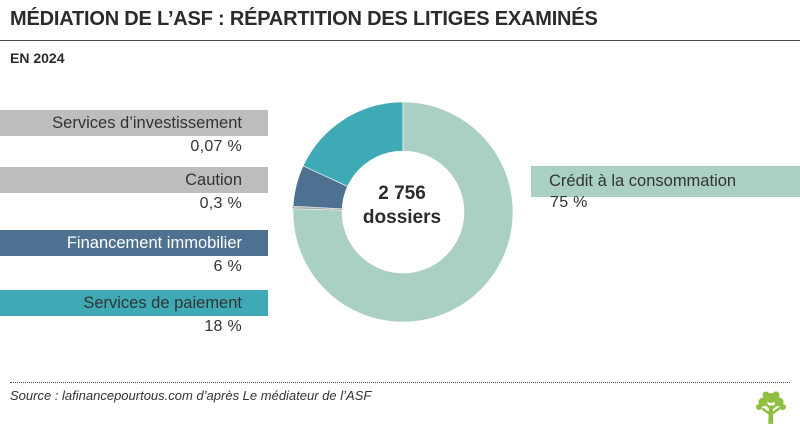 This screenshot has height=429, width=800. I want to click on donut-slice-credit-a-la-consommation, so click(403, 212).